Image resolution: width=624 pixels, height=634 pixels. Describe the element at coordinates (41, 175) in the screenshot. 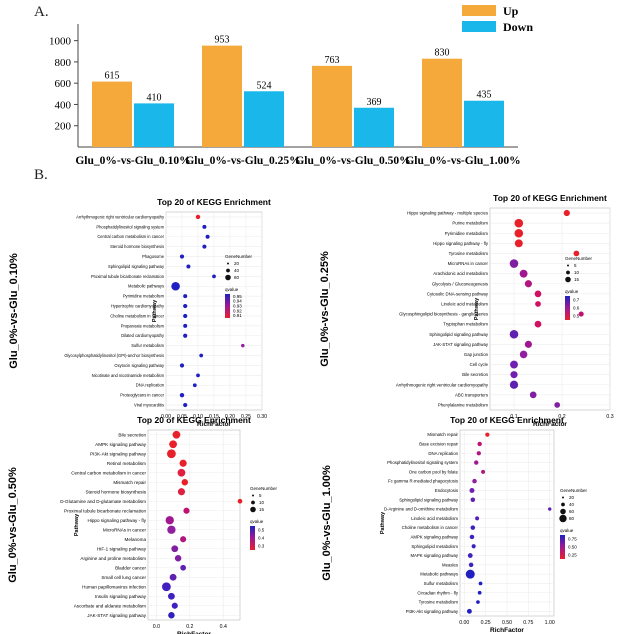

I see `panel-b-label: B.` at that location.